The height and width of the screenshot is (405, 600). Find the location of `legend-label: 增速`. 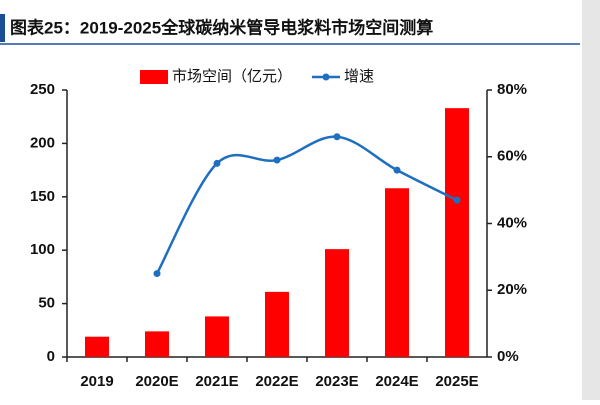

legend-label: 增速 is located at coordinates (359, 76).